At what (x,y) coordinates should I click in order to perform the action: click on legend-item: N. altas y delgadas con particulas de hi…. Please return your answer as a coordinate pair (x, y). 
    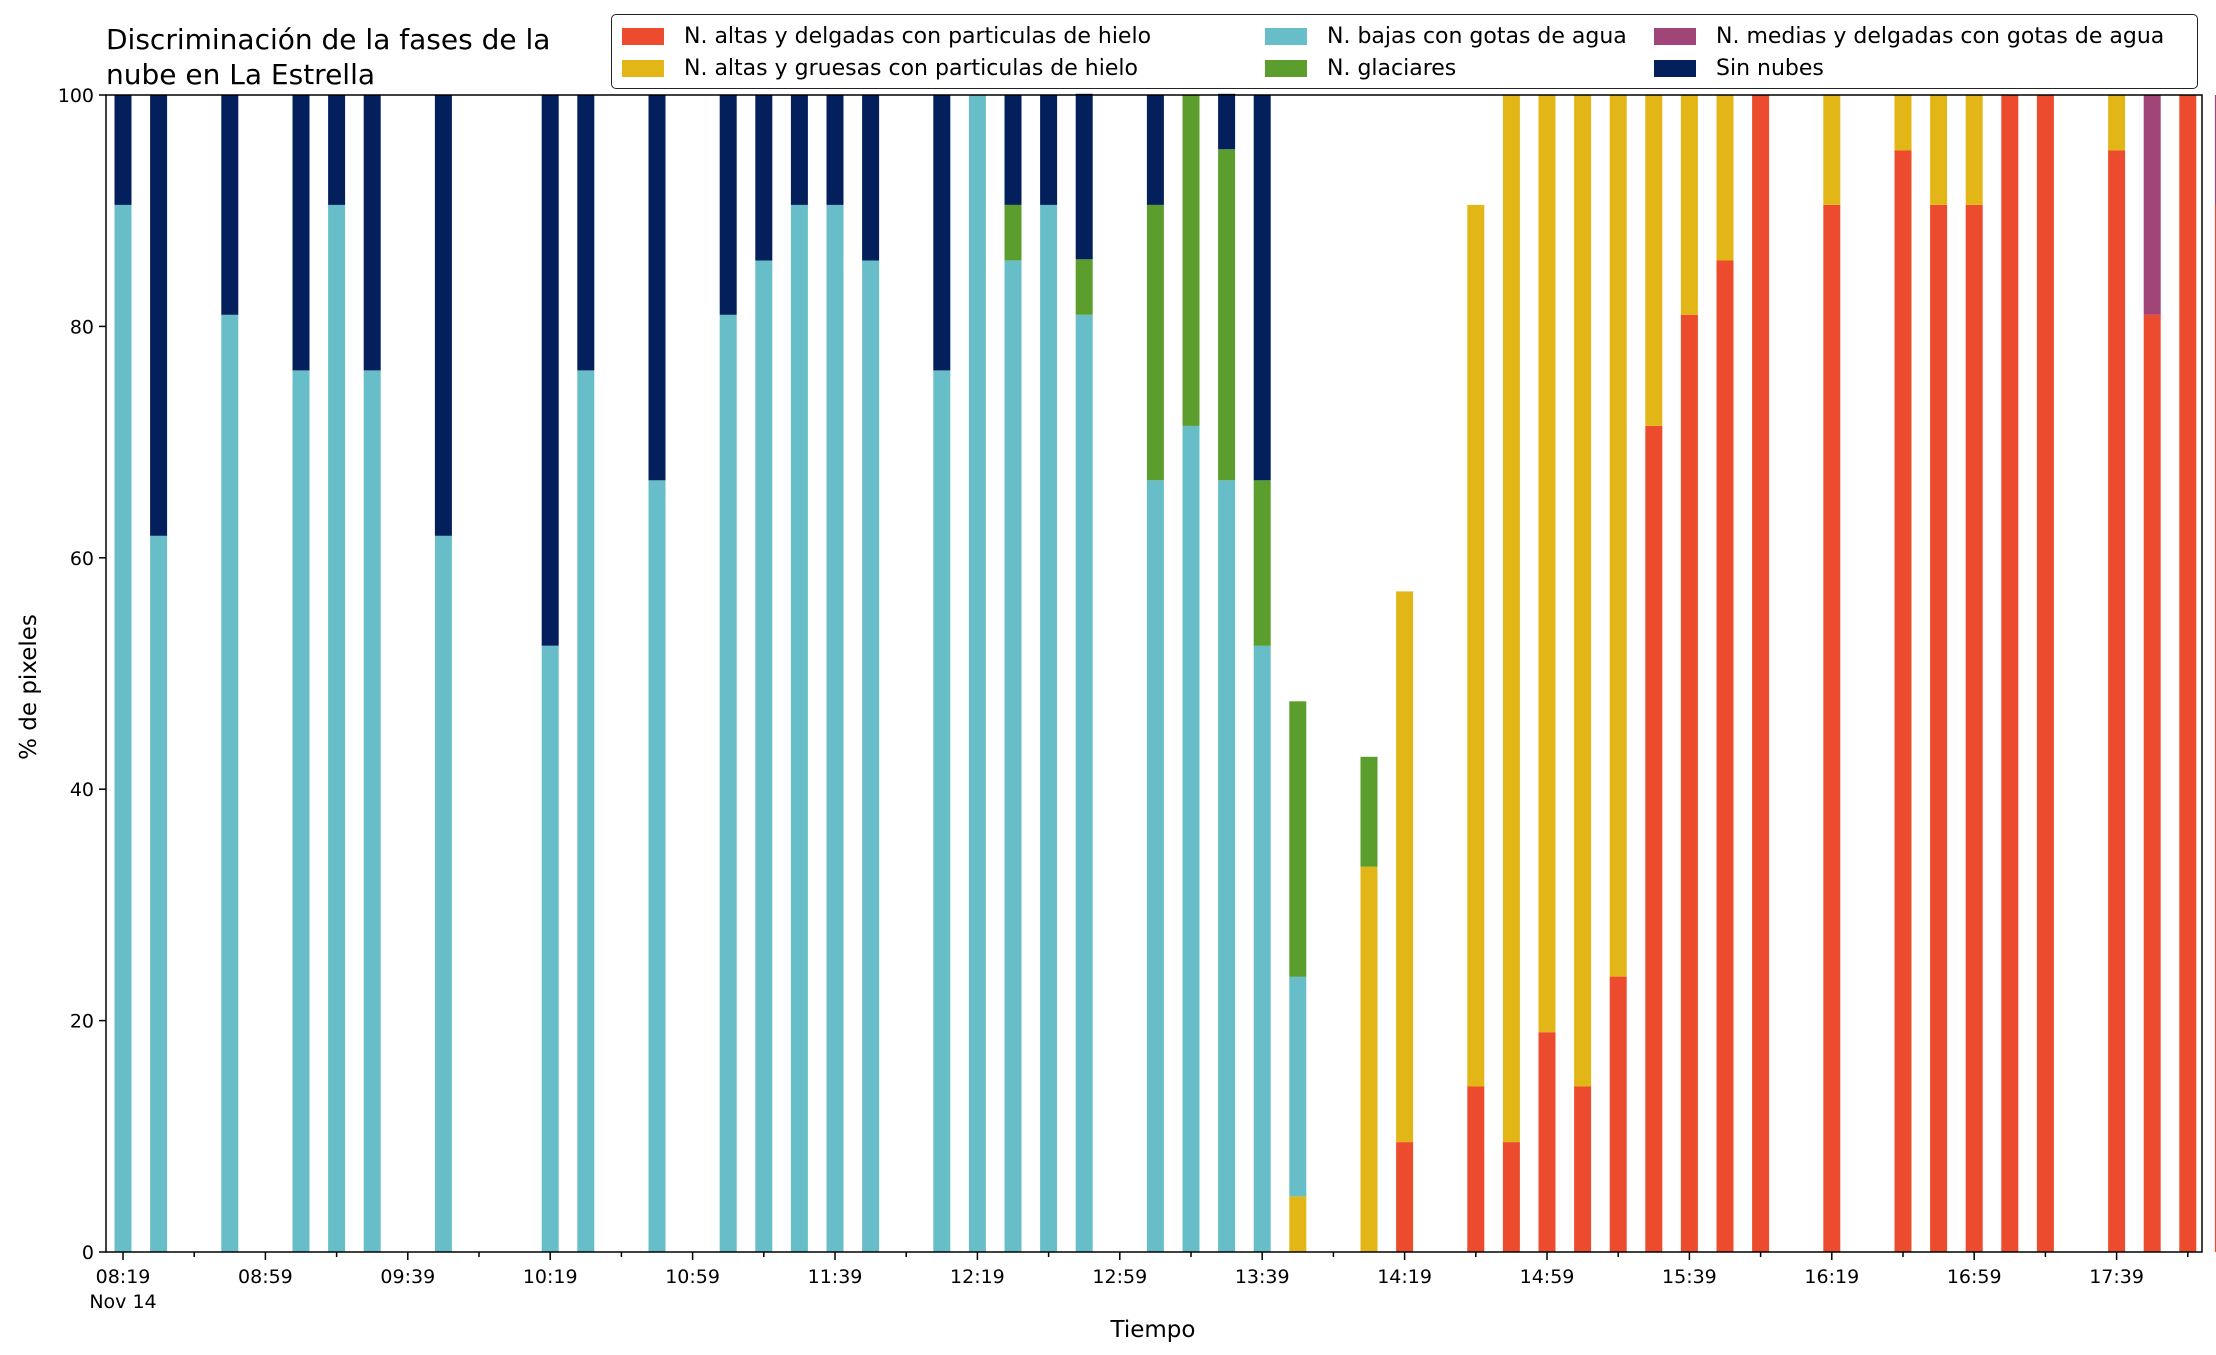
    Looking at the image, I should click on (886, 36).